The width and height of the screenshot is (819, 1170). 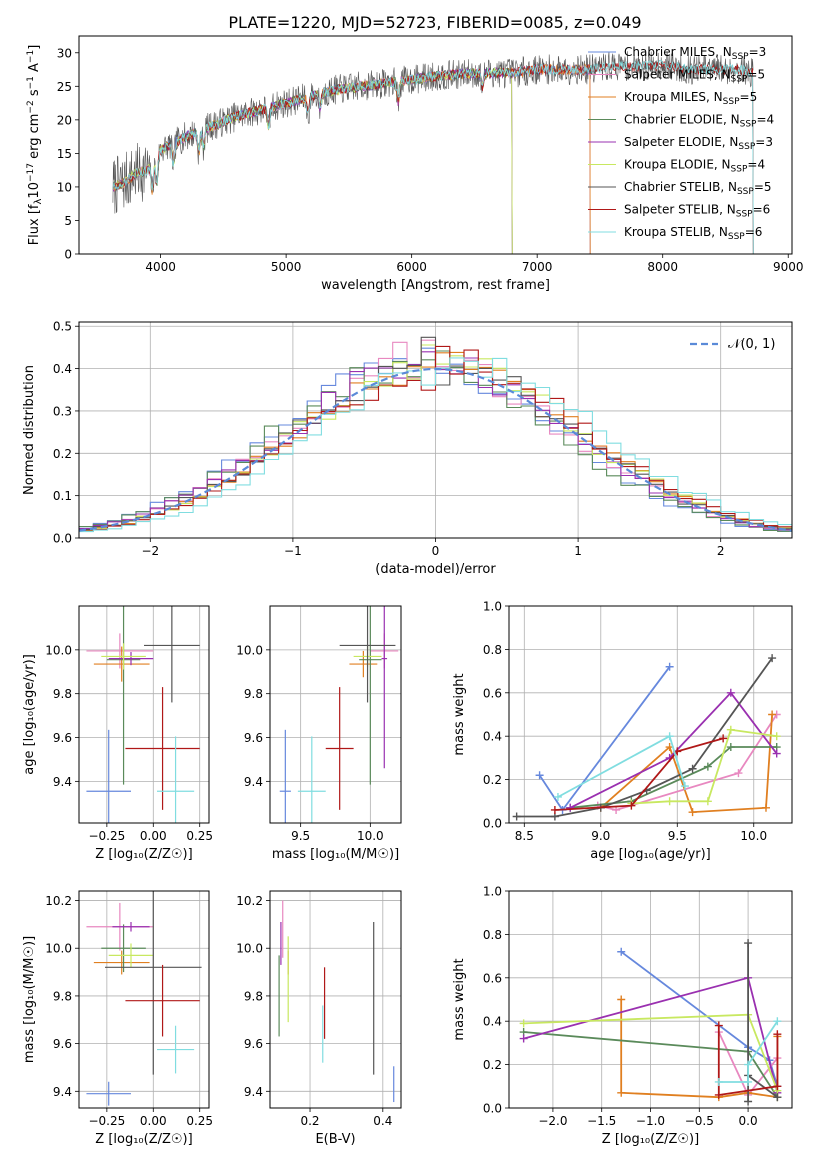 What do you see at coordinates (29, 999) in the screenshot?
I see `y-axis-label: mass [log₁₀(M/M☉)]` at bounding box center [29, 999].